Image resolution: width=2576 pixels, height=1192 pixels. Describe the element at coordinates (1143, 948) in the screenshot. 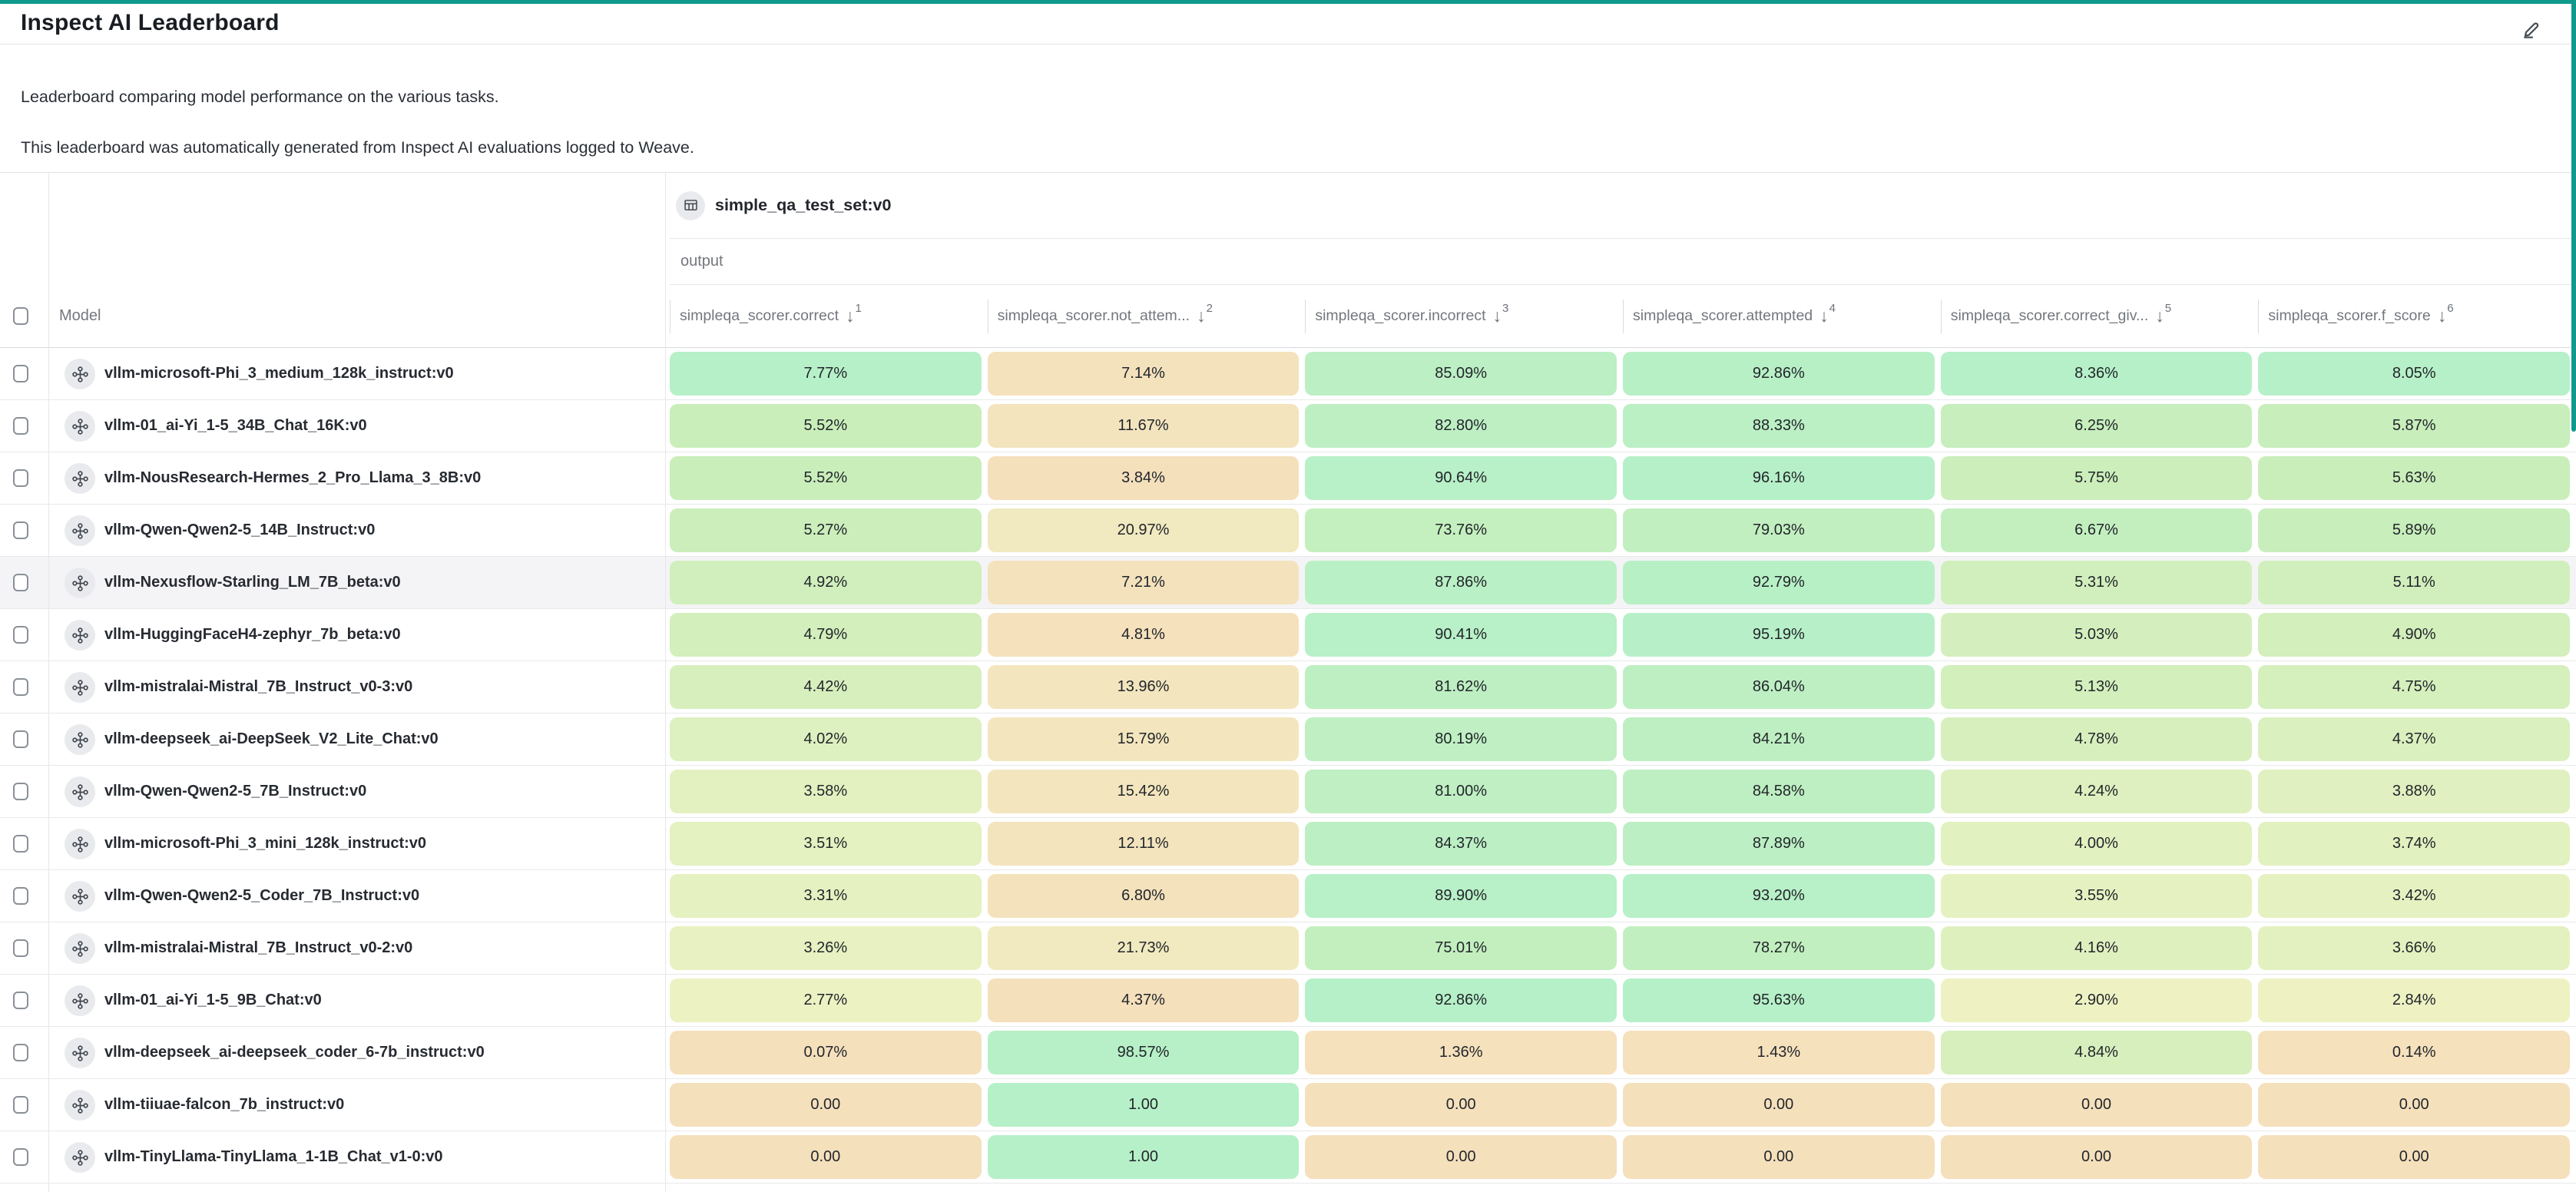

I see `metric-value-pill: 21.73%` at that location.